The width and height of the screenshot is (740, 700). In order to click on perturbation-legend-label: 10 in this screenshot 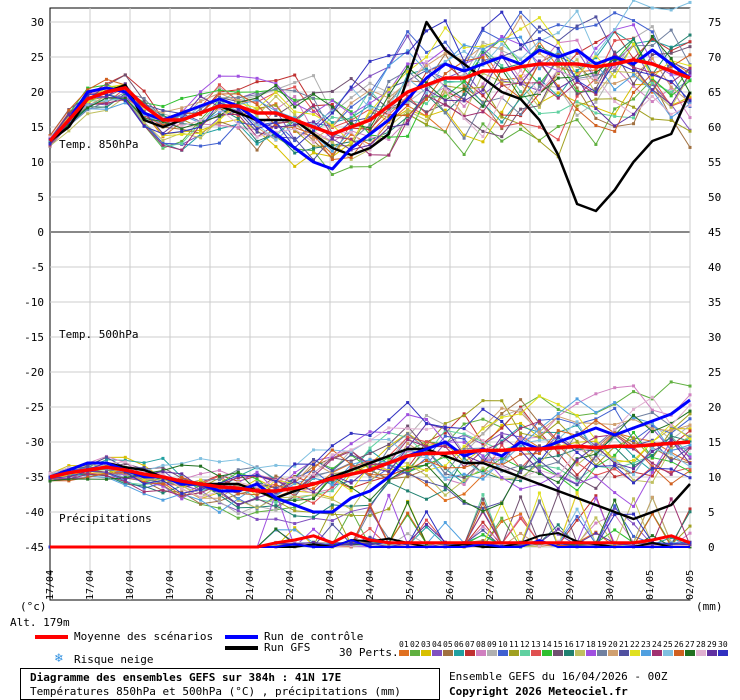, I will do `click(503, 644)`.